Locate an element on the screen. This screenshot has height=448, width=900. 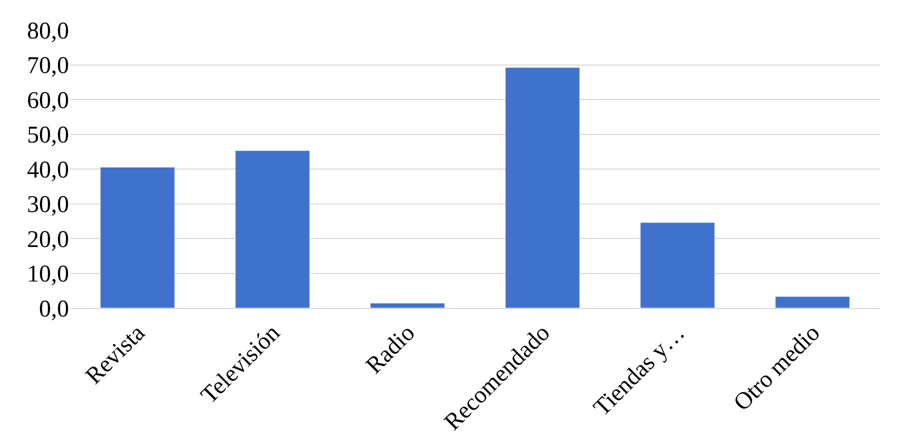
y-tick-label: 30,0 is located at coordinates (48, 205).